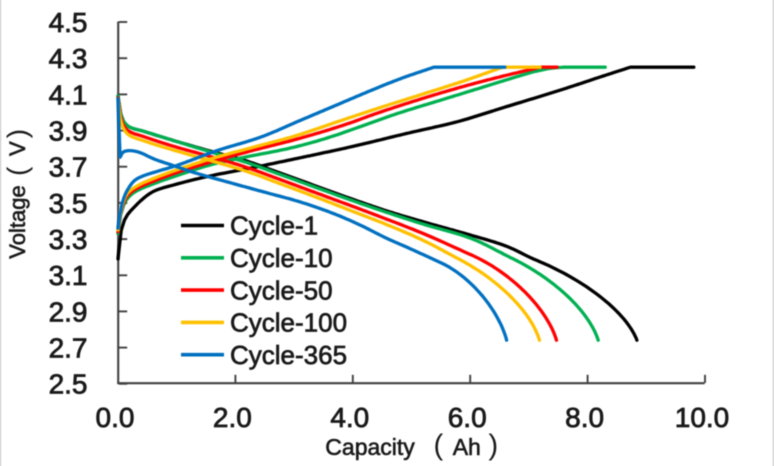 The height and width of the screenshot is (466, 774). I want to click on svg-text: 4.3, so click(68, 58).